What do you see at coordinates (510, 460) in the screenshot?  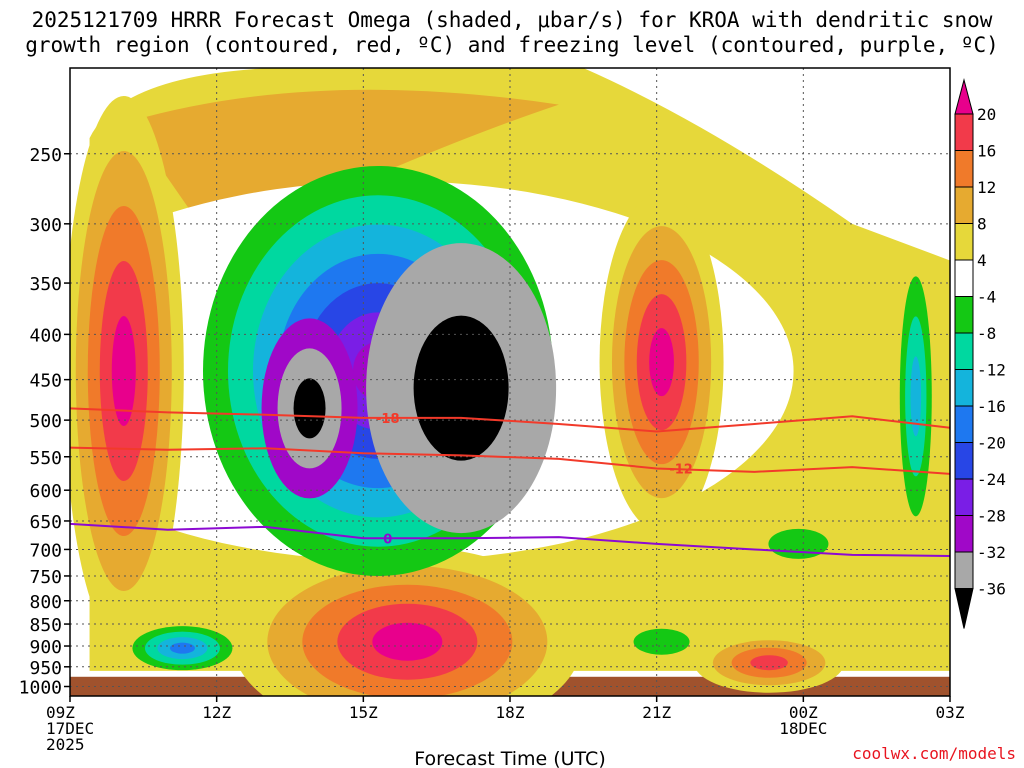 I see `contour--12` at bounding box center [510, 460].